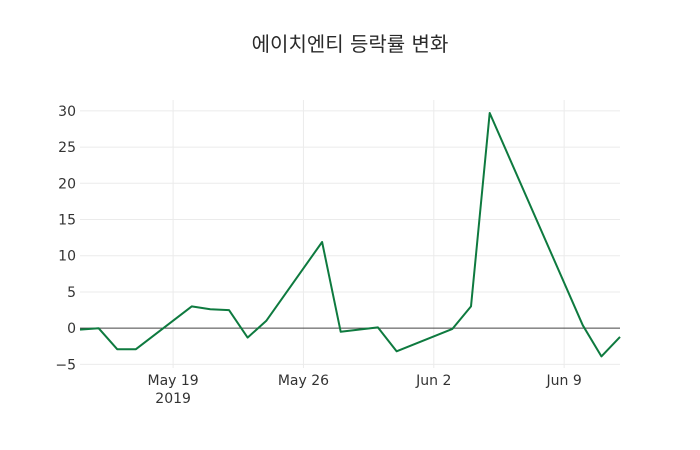 The height and width of the screenshot is (450, 700). Describe the element at coordinates (173, 399) in the screenshot. I see `x-tick-year-label: 2019` at that location.